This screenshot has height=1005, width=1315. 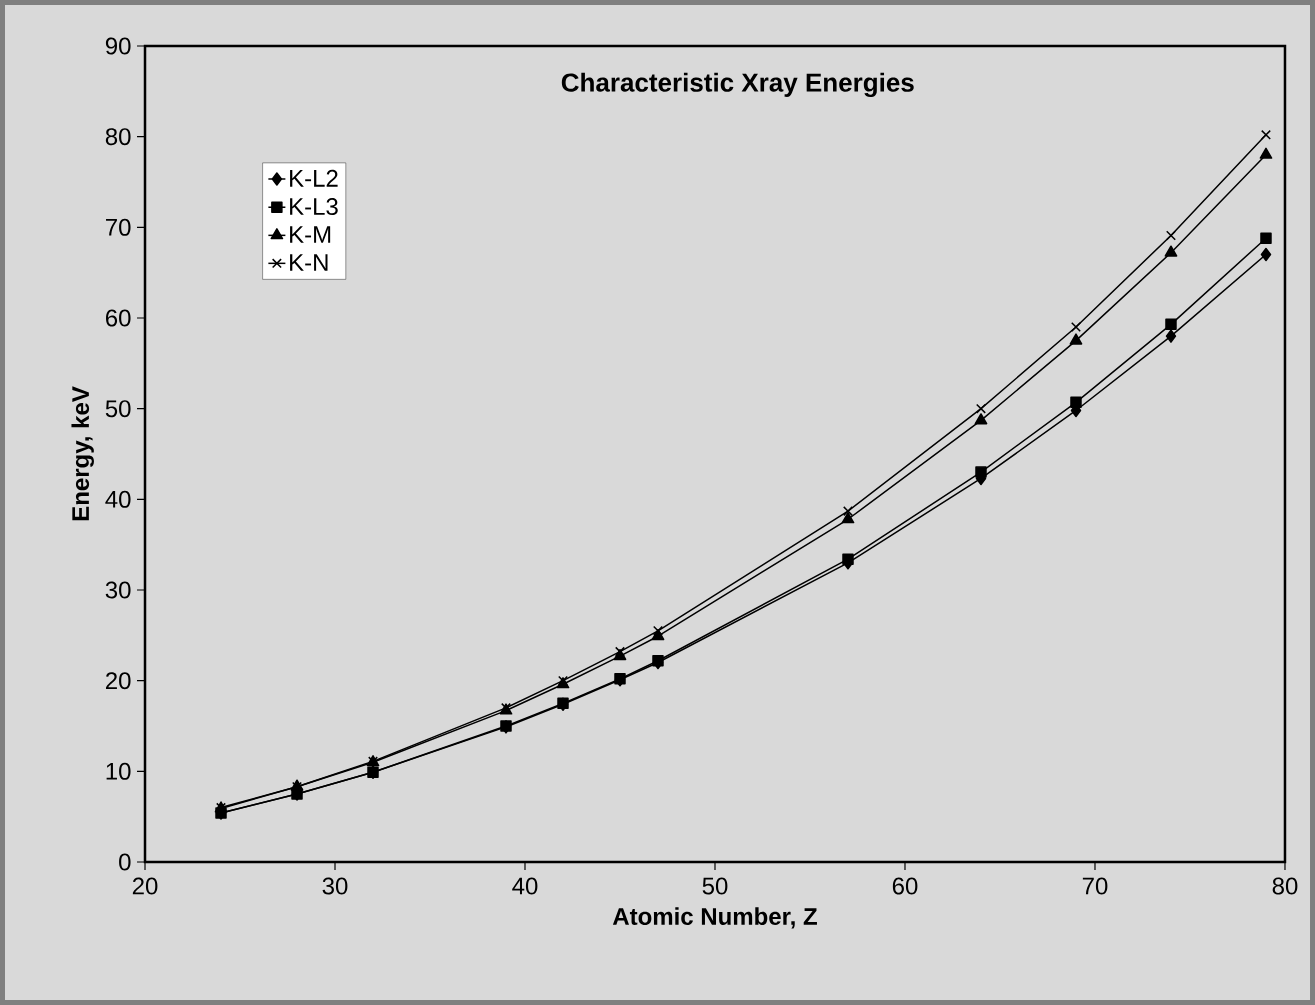 I want to click on legend-label: K-N, so click(x=309, y=262).